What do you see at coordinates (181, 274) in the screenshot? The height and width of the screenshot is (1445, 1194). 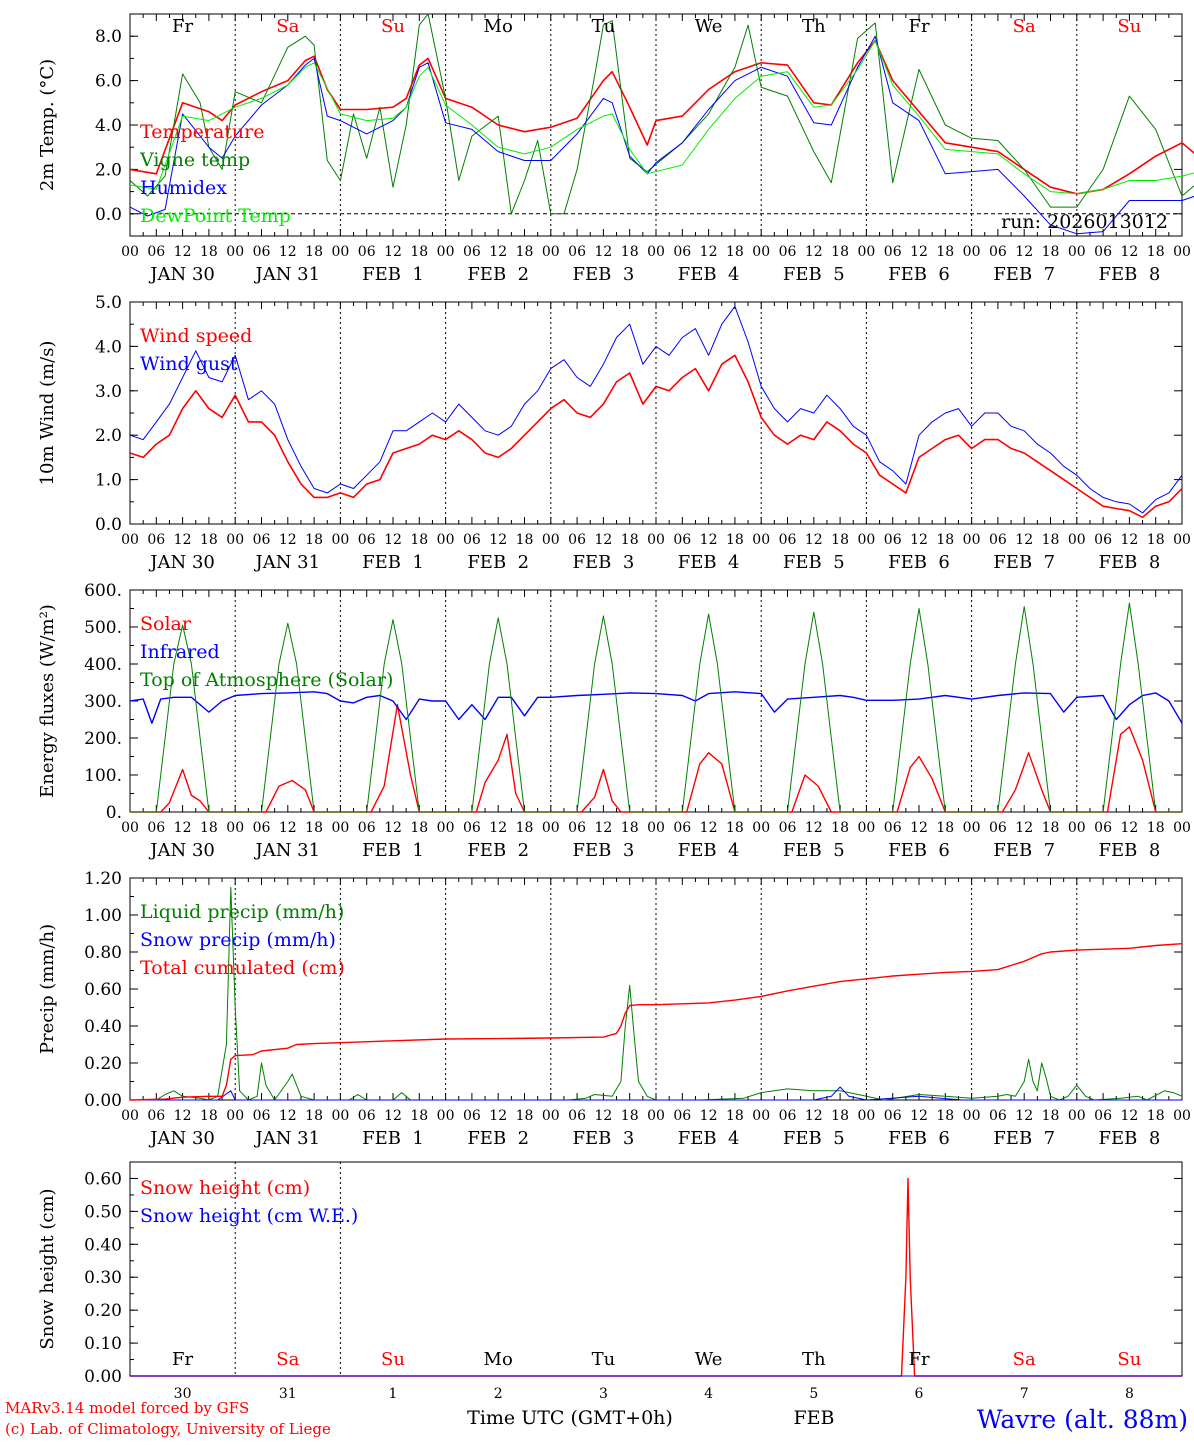 I see `date-label: JAN 30` at bounding box center [181, 274].